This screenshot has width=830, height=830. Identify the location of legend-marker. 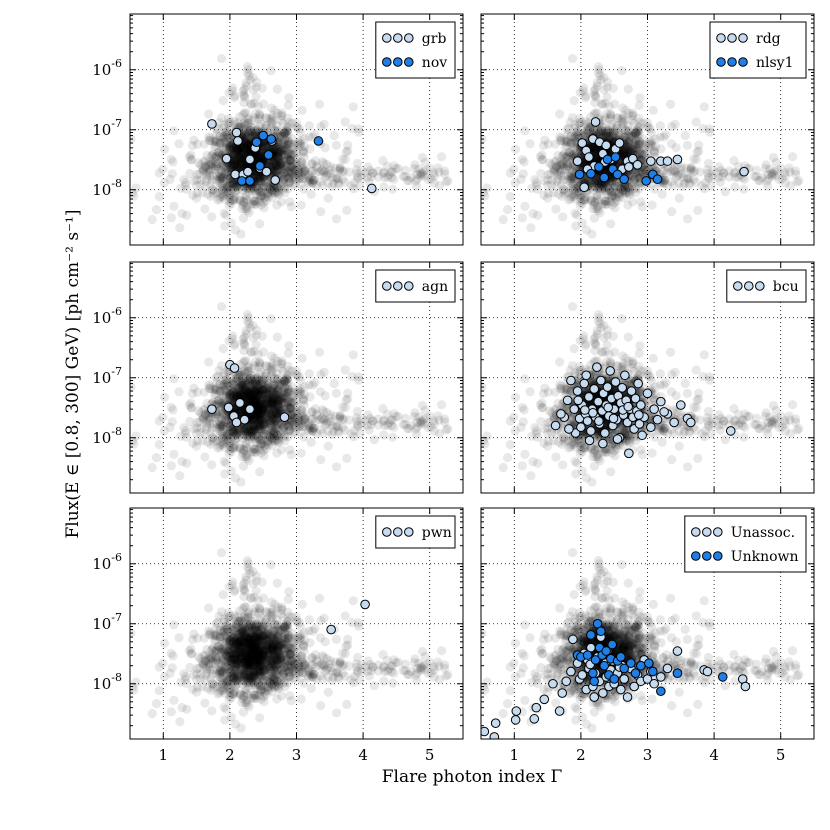
(387, 38).